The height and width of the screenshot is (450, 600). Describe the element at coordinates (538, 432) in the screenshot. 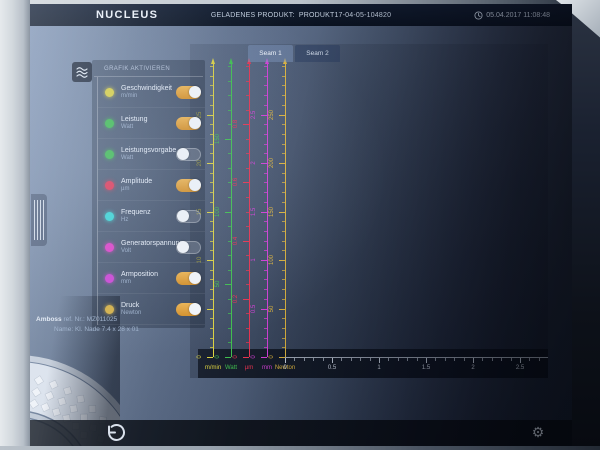

I see `settings-button: ⚙` at that location.